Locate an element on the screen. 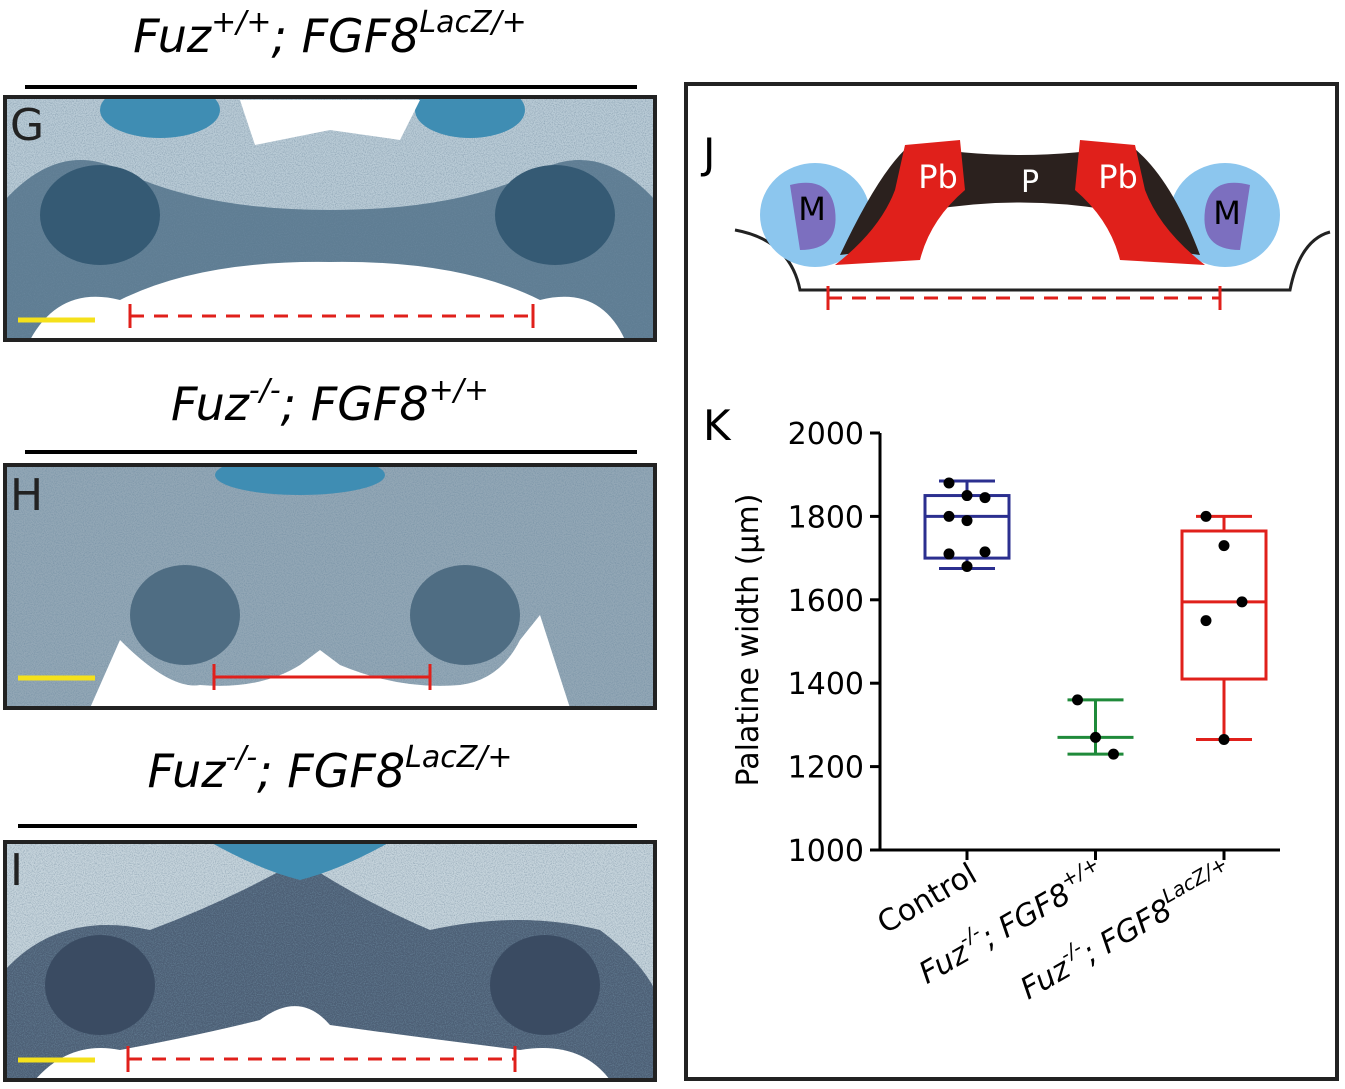 This screenshot has width=1345, height=1089. panel-title: Fuz-/-; FGF8LacZ/+ is located at coordinates (329, 769).